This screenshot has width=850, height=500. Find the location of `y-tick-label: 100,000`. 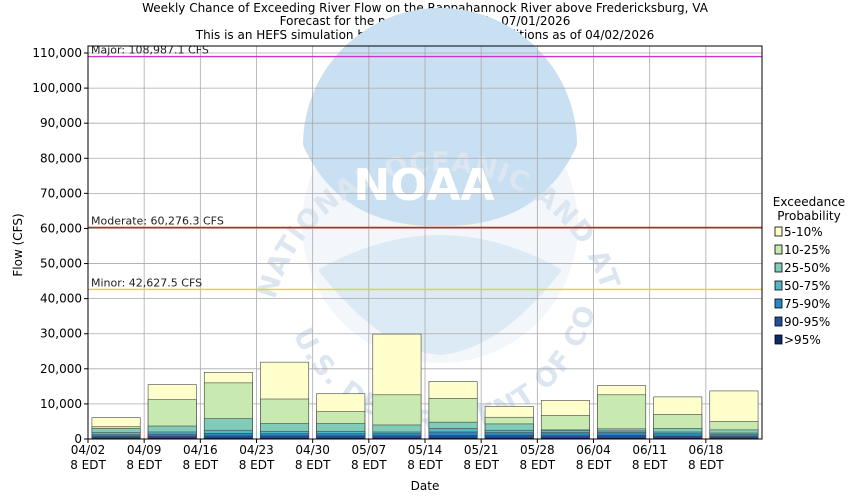

y-tick-label: 100,000 is located at coordinates (57, 88).